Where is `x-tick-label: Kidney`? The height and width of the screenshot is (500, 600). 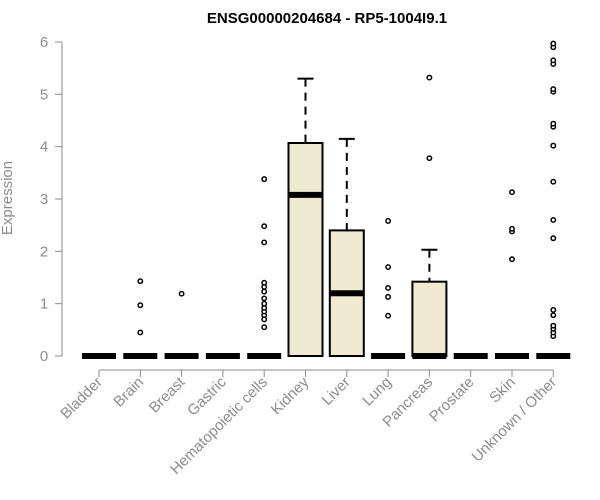
x-tick-label: Kidney is located at coordinates (290, 395).